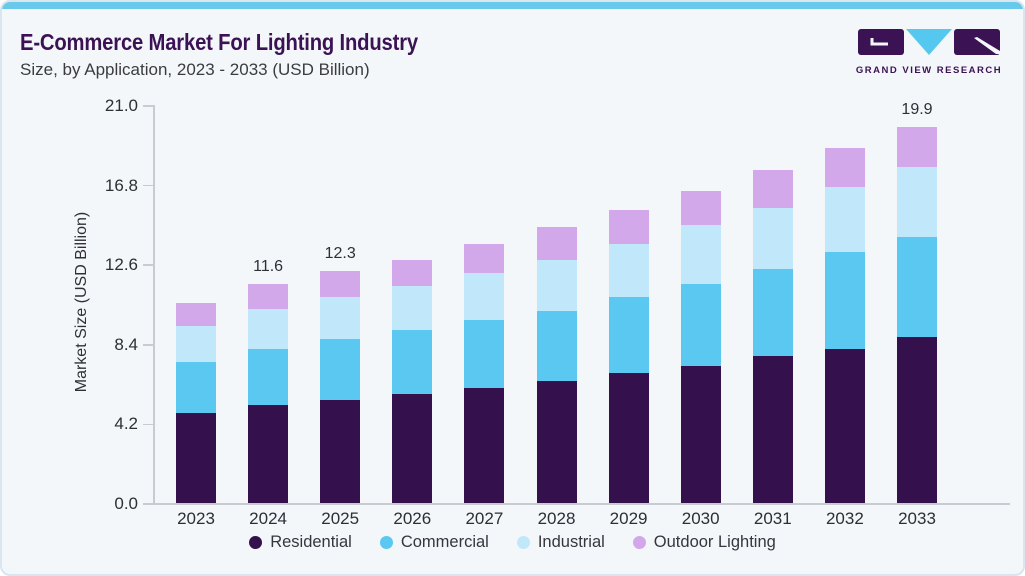 Image resolution: width=1025 pixels, height=576 pixels. What do you see at coordinates (714, 542) in the screenshot?
I see `legend-label: Outdoor Lighting` at bounding box center [714, 542].